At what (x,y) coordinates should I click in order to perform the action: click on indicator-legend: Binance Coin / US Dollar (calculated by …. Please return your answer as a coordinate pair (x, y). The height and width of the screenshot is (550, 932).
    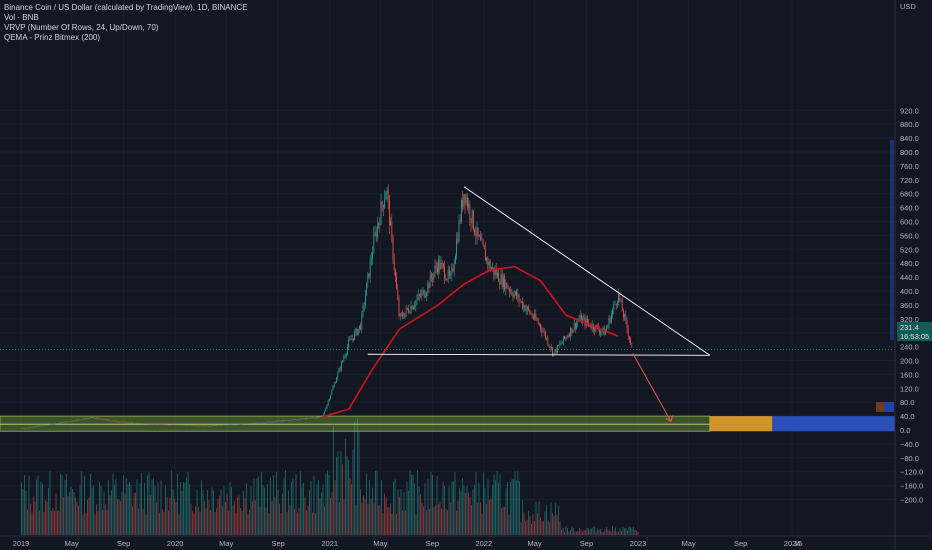
    Looking at the image, I should click on (126, 23).